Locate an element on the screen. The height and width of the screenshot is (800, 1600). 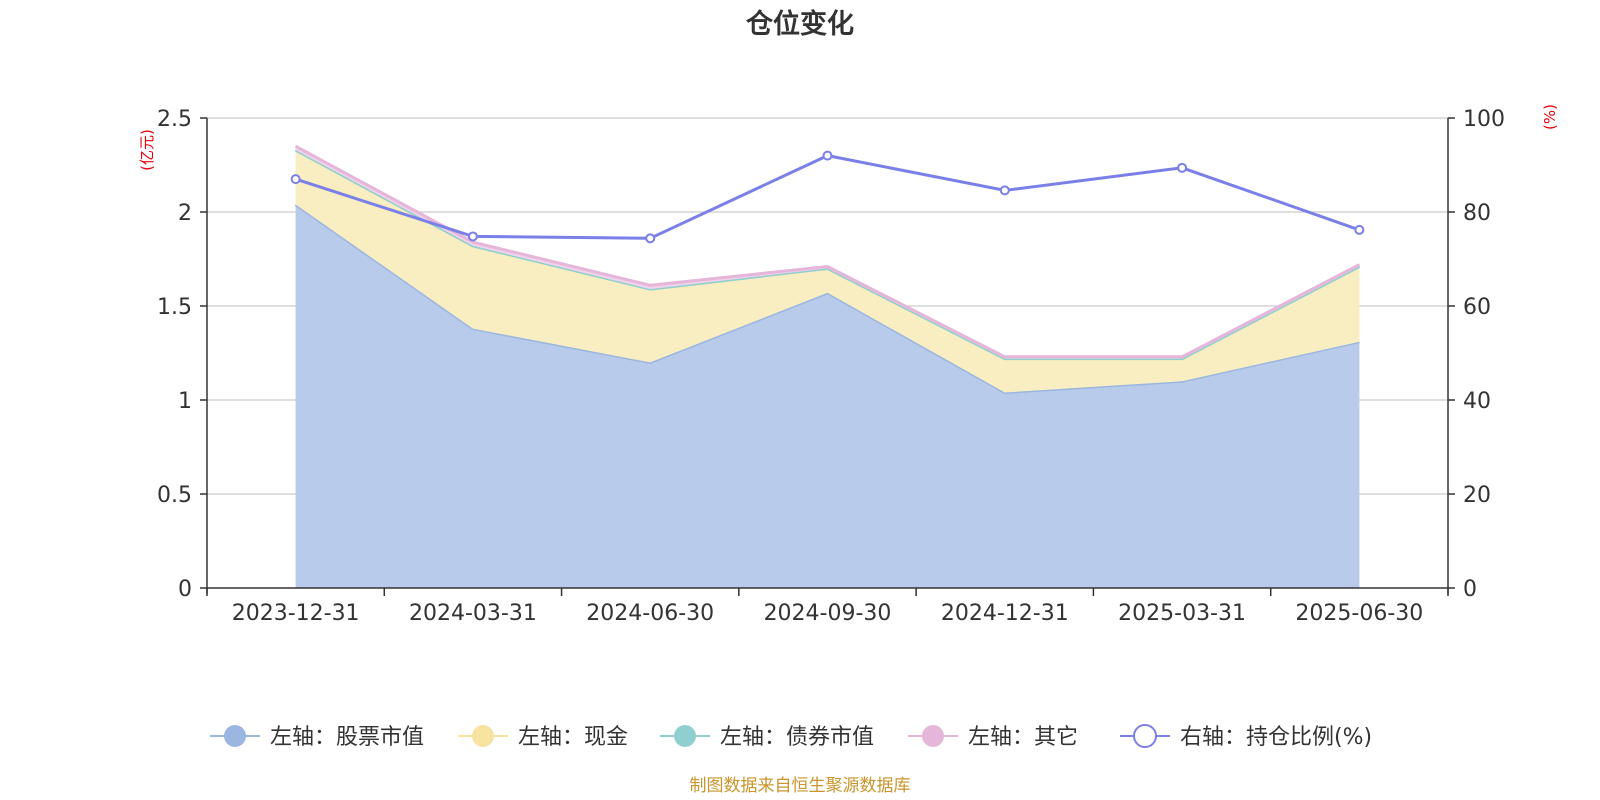
legend-label: 右轴：持仓比例(%) is located at coordinates (1276, 737).